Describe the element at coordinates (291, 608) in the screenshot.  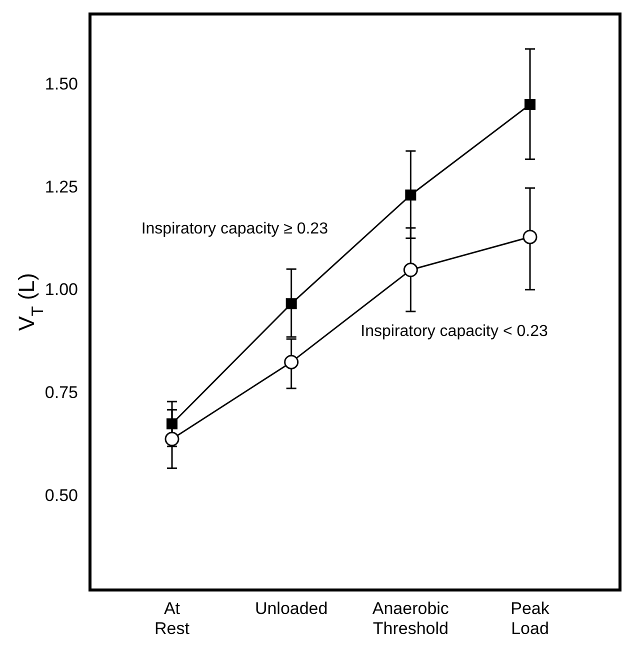
I see `x-tick-label: Unloaded` at that location.